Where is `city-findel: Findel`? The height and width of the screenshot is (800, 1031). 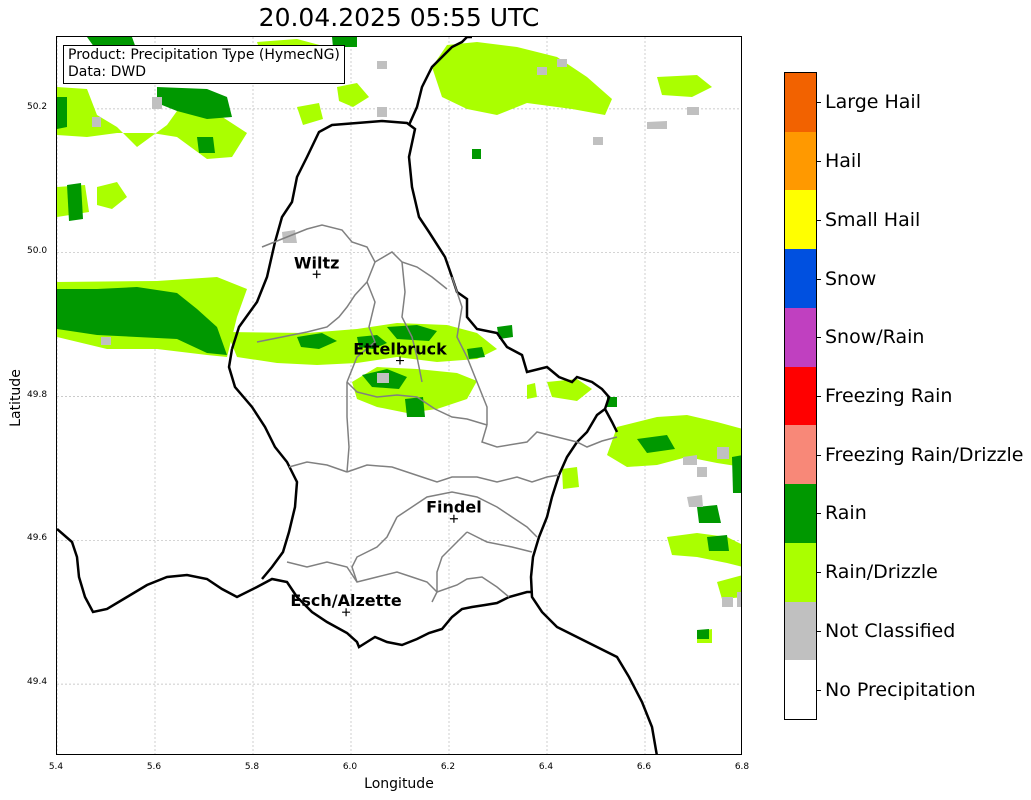
city-findel: Findel is located at coordinates (454, 510).